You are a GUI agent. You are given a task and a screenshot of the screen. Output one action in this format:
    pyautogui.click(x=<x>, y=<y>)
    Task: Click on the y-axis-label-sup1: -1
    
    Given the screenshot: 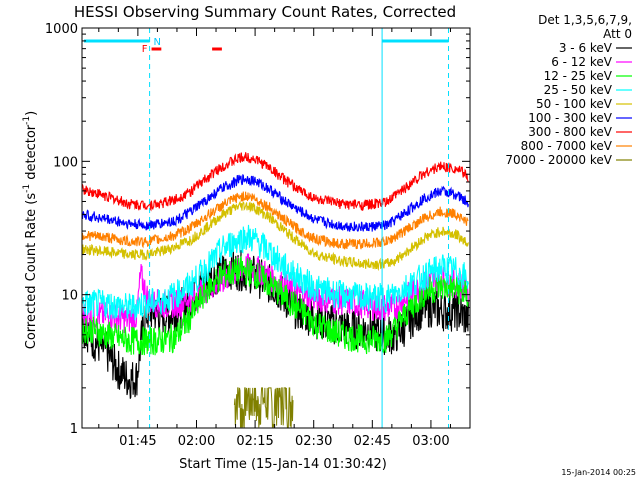 What is the action you would take?
    pyautogui.click(x=27, y=188)
    